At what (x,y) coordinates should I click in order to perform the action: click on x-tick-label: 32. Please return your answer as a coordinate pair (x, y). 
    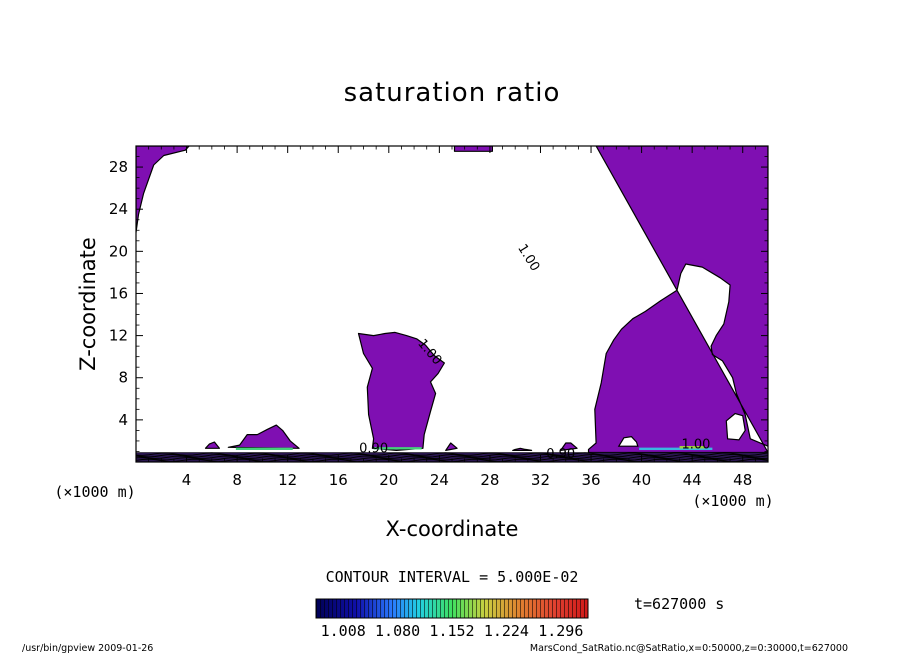
    Looking at the image, I should click on (540, 480).